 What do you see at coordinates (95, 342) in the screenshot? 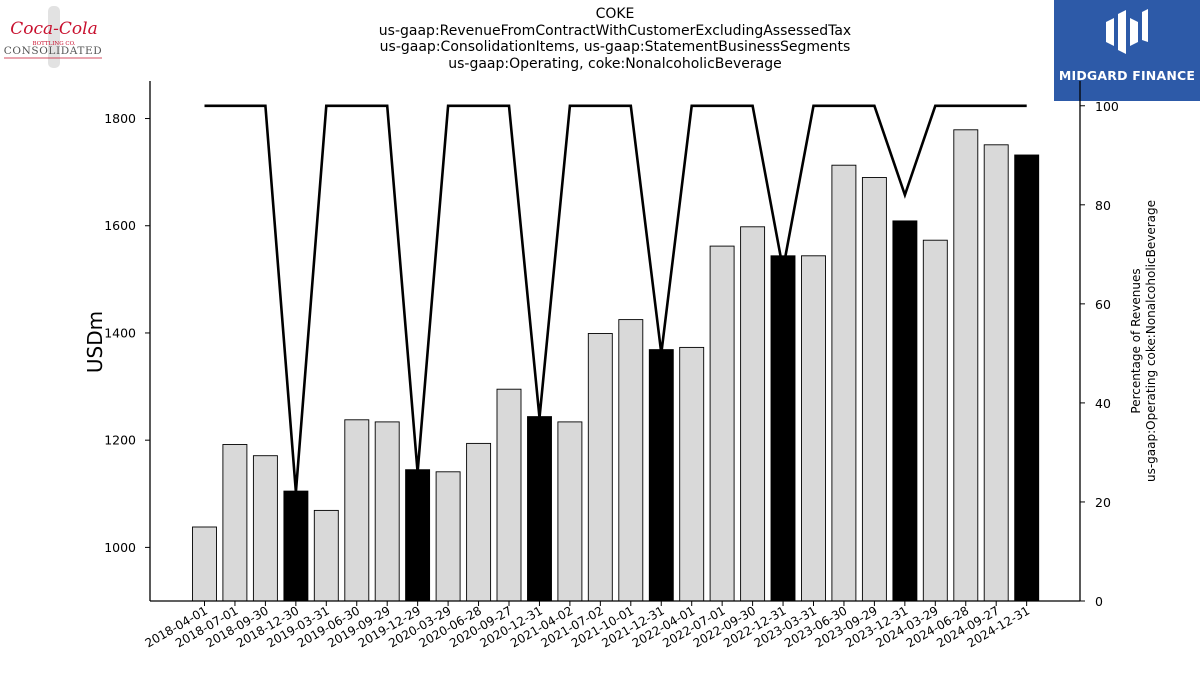
I see `y-axis-title: USDm` at bounding box center [95, 342].